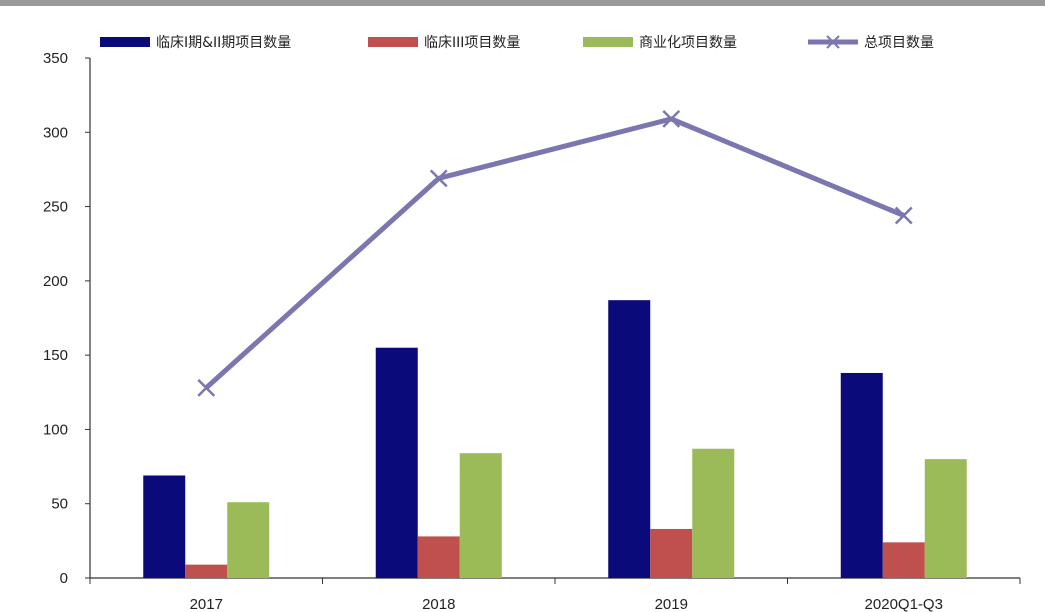 The image size is (1045, 612). Describe the element at coordinates (629, 439) in the screenshot. I see `bar-1-2019` at that location.